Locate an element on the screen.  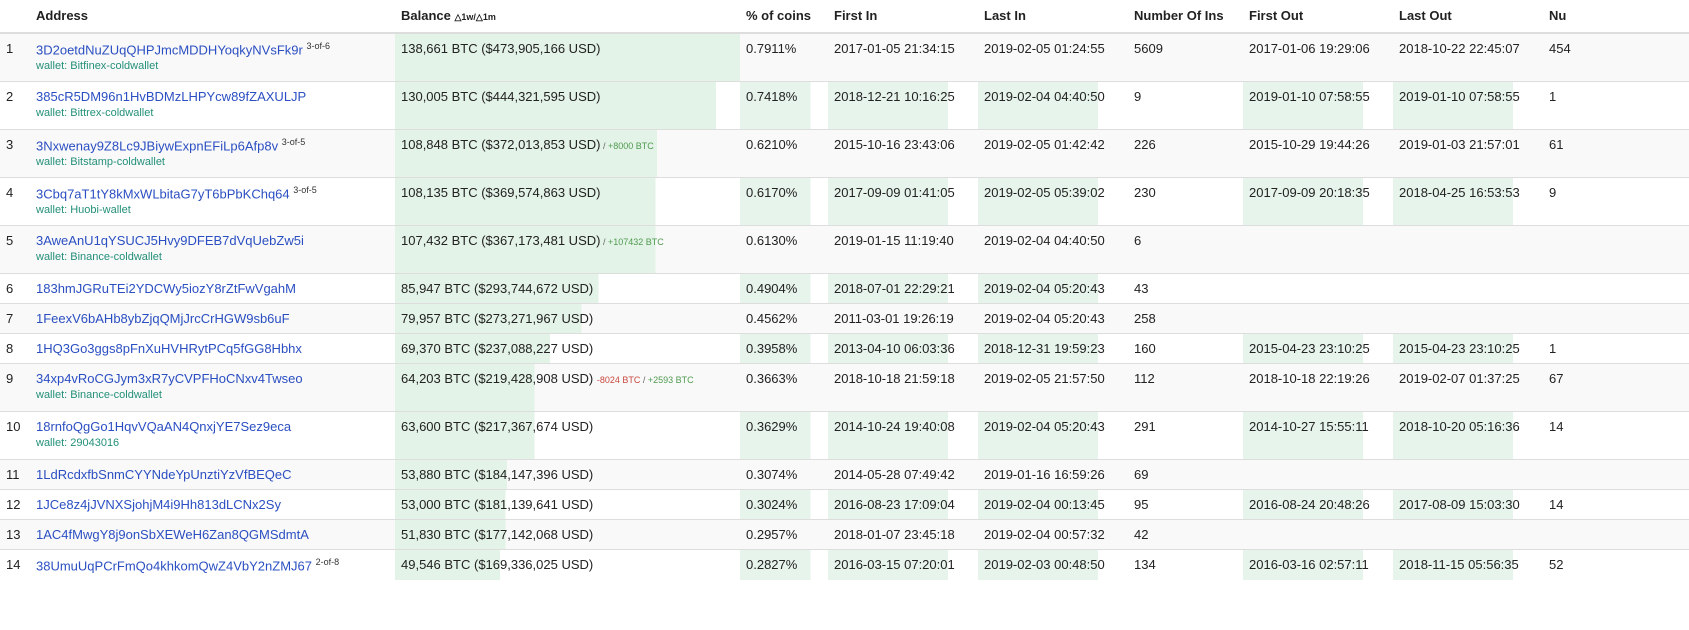
pct-cell: 0.7911% is located at coordinates (784, 57).